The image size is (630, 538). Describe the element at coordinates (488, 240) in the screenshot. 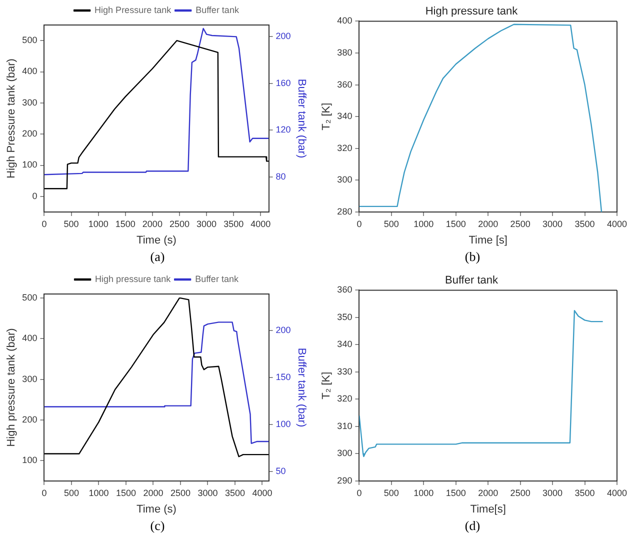

I see `x-axis-title: Time [s]` at that location.